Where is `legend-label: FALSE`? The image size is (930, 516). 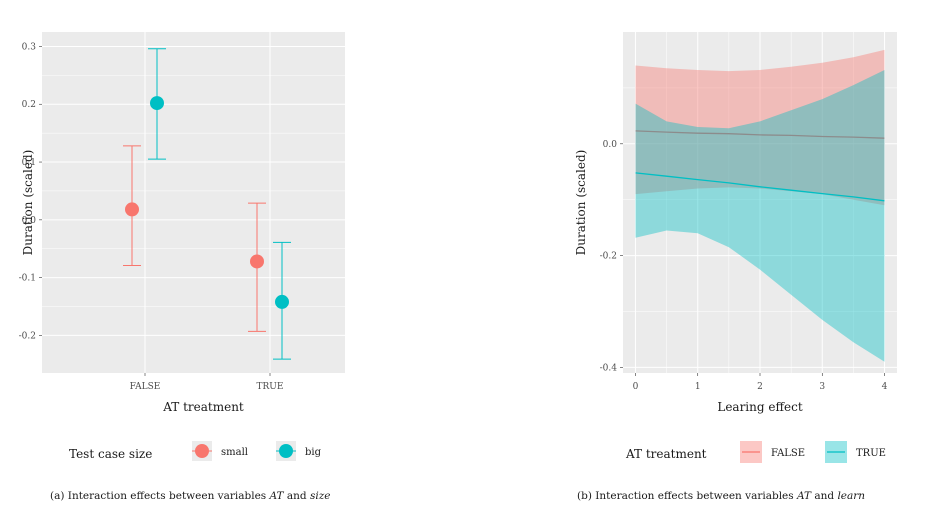
legend-label: FALSE is located at coordinates (788, 453).